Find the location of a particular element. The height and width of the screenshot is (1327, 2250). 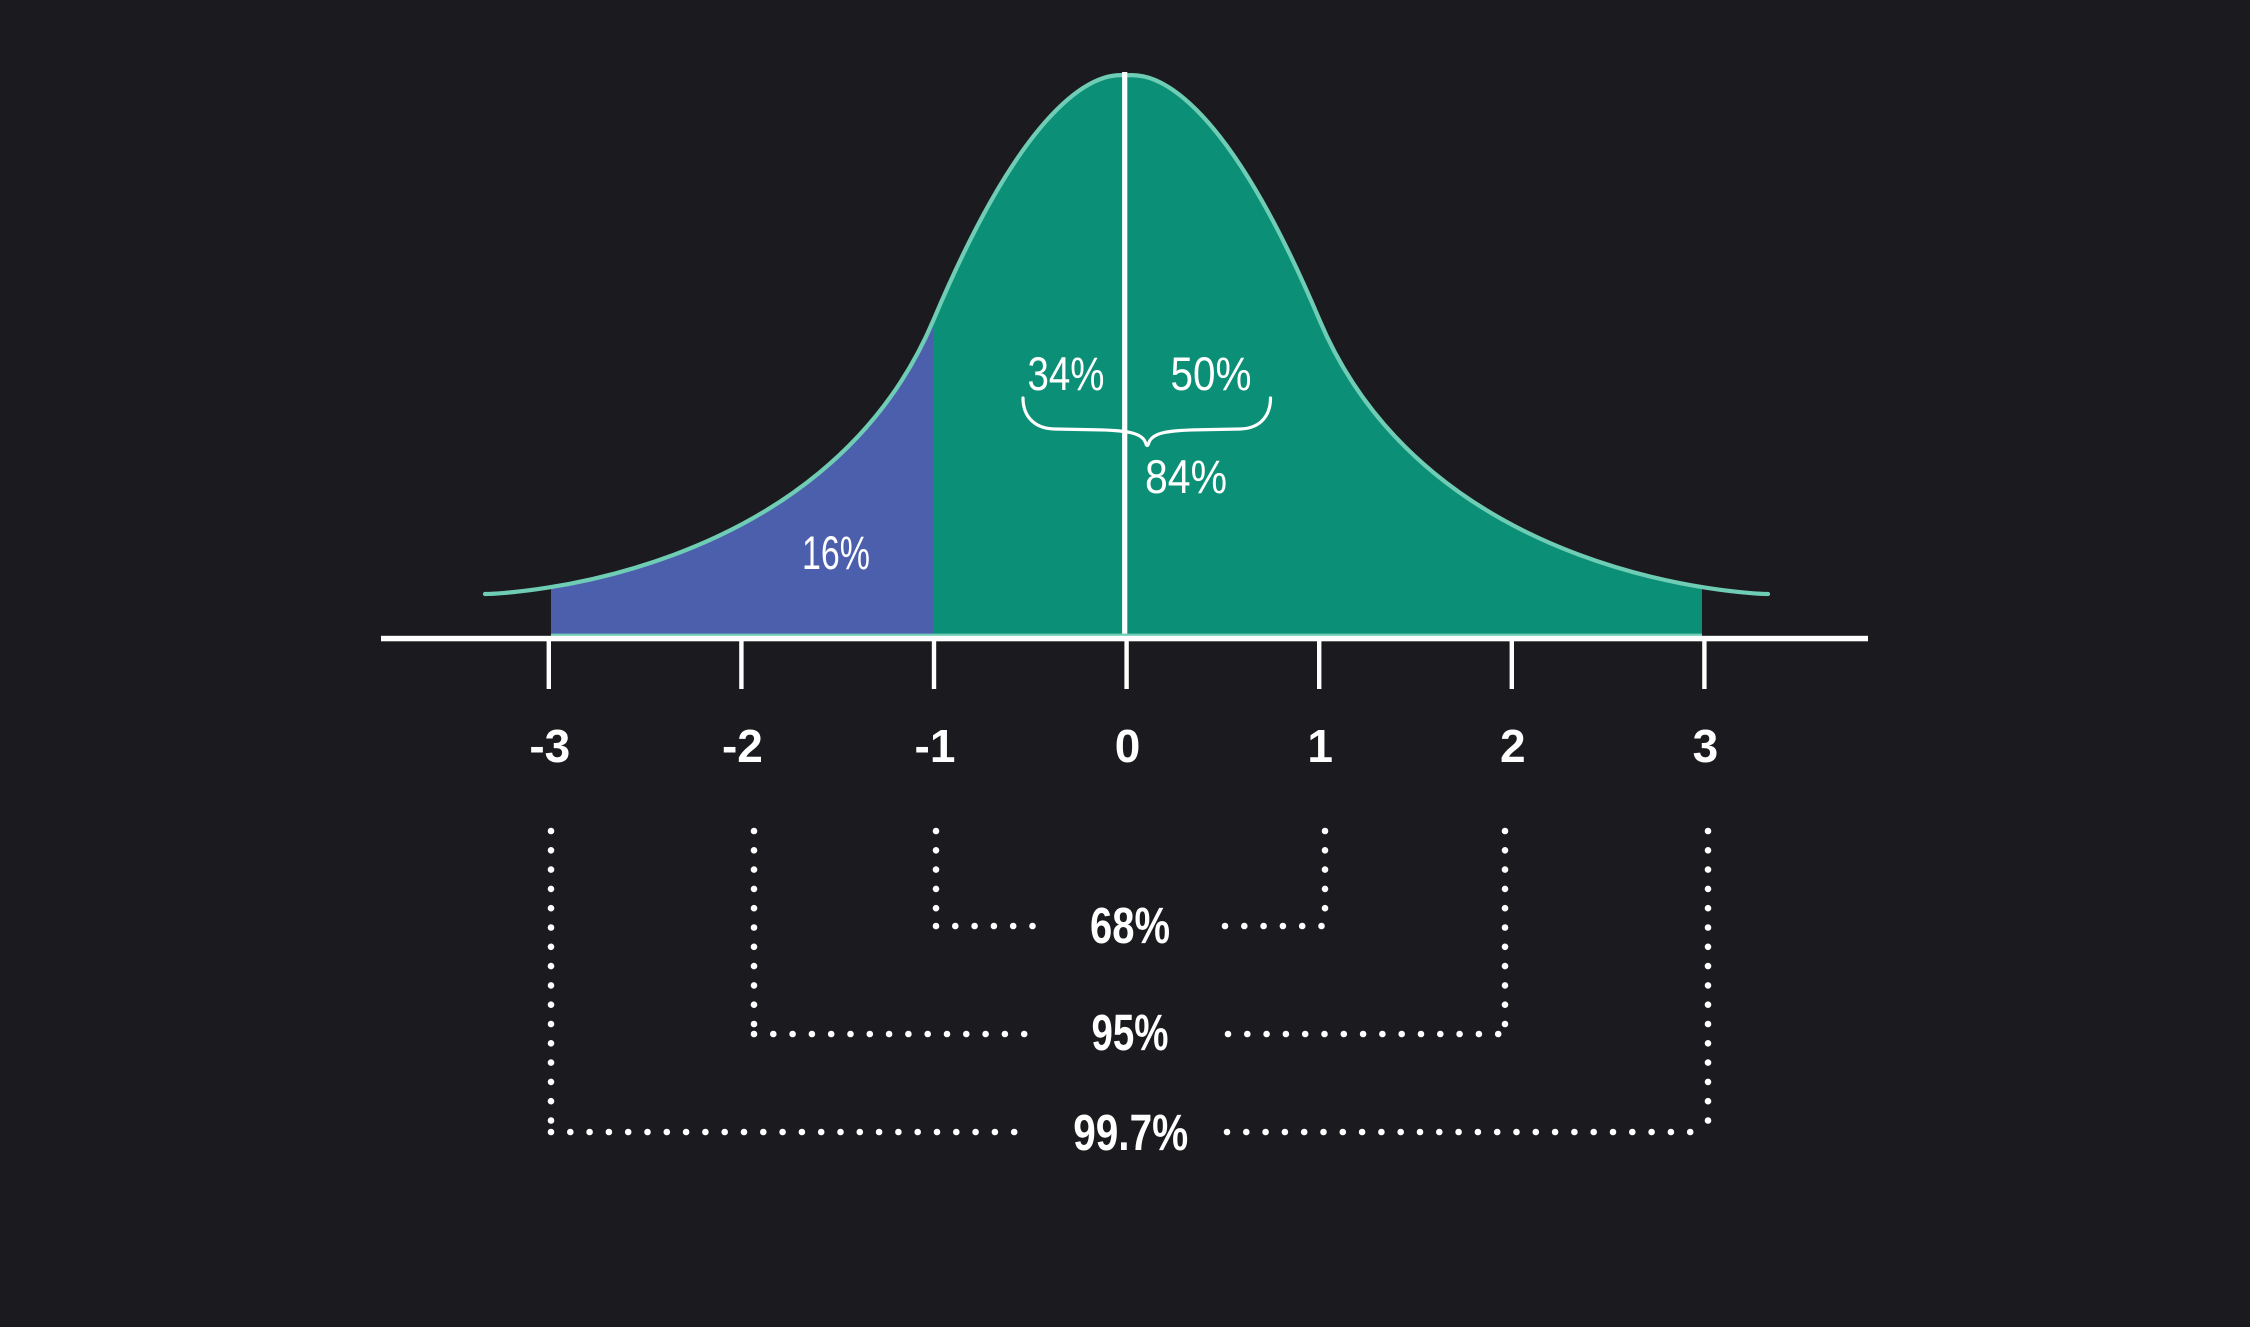

svg-text: 0 is located at coordinates (1128, 746).